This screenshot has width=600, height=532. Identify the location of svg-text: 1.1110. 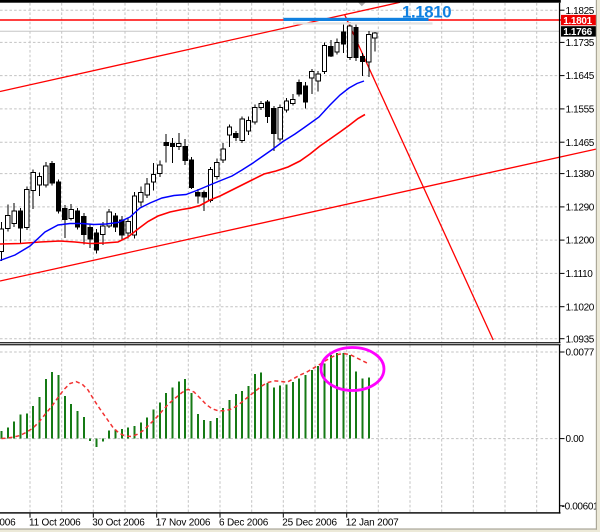
(580, 274).